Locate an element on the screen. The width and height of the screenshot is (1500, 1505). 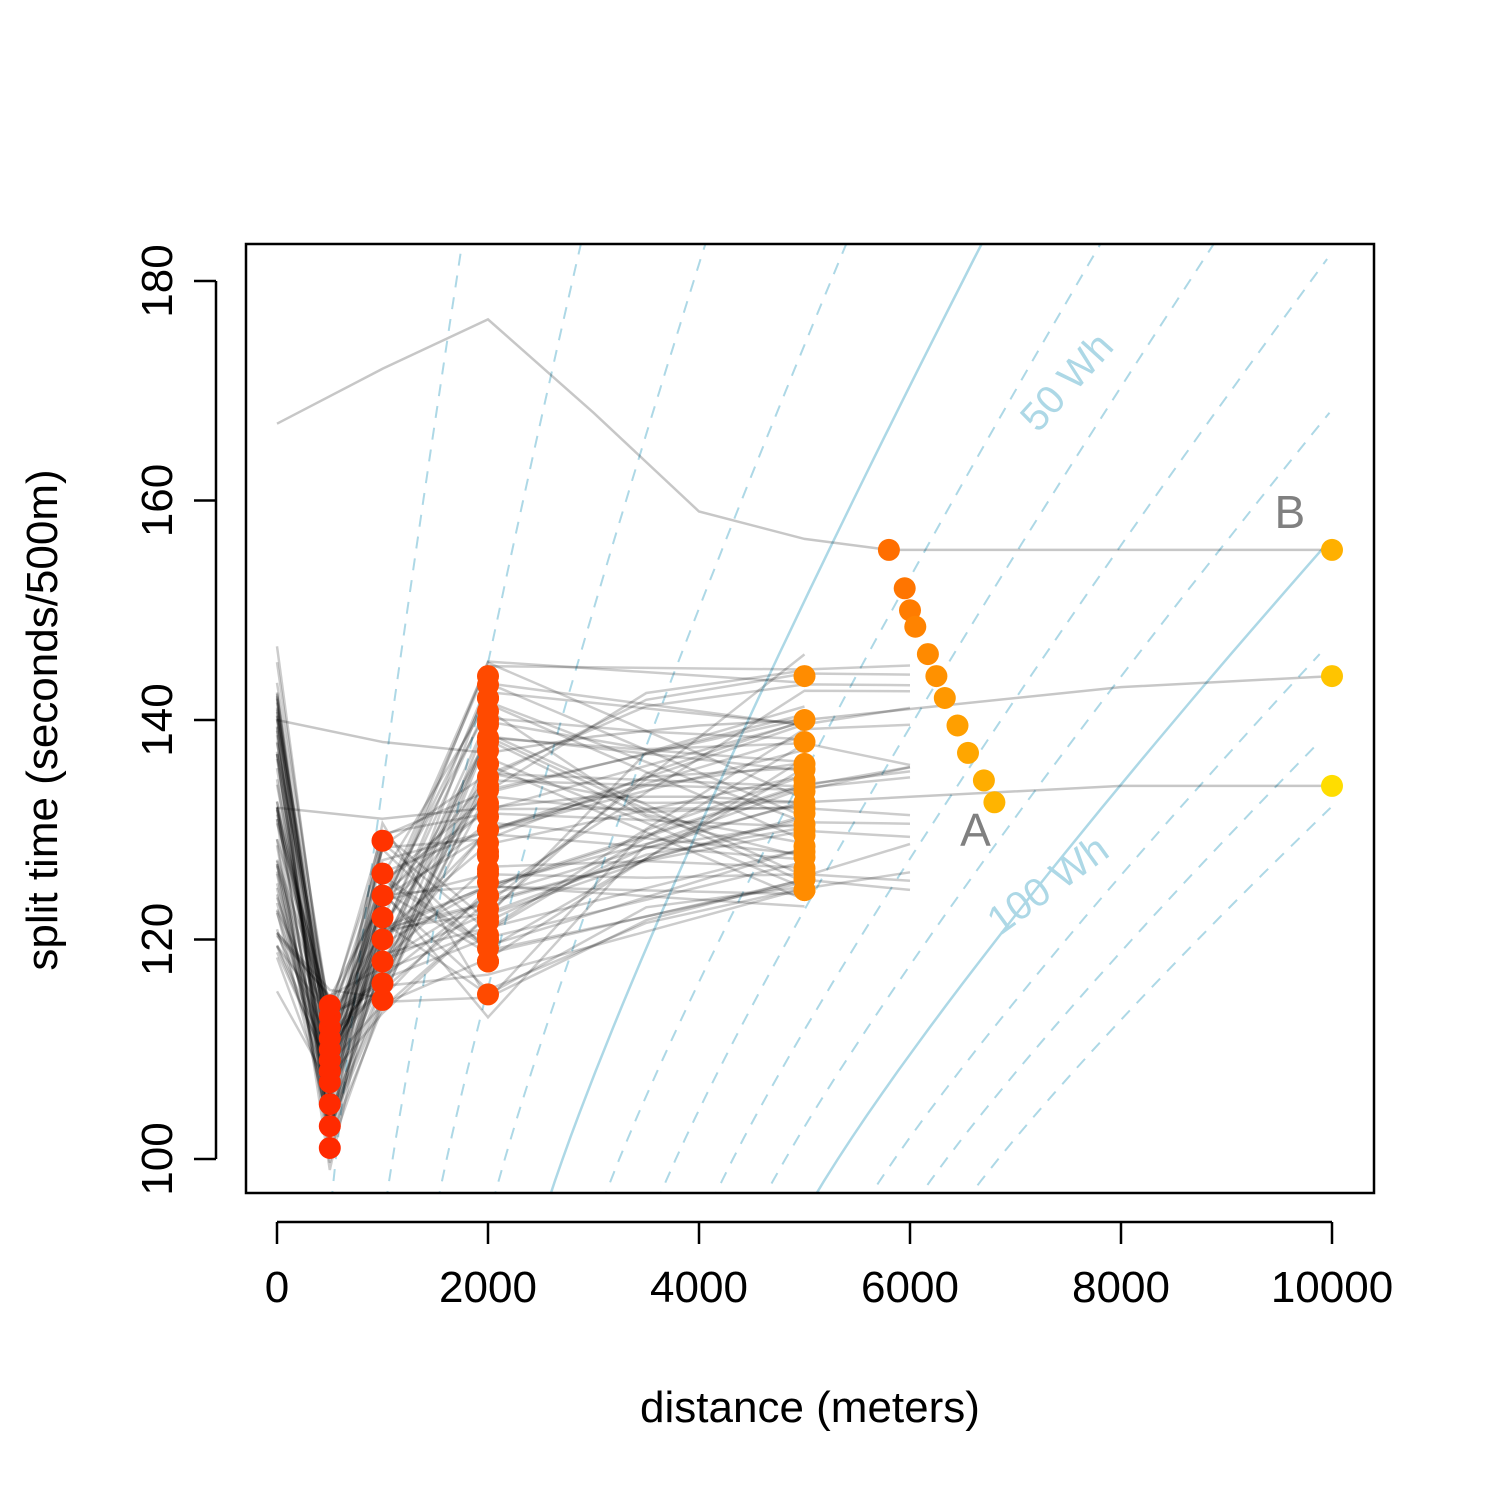
y-tick-label-140: 140 is located at coordinates (157, 719).